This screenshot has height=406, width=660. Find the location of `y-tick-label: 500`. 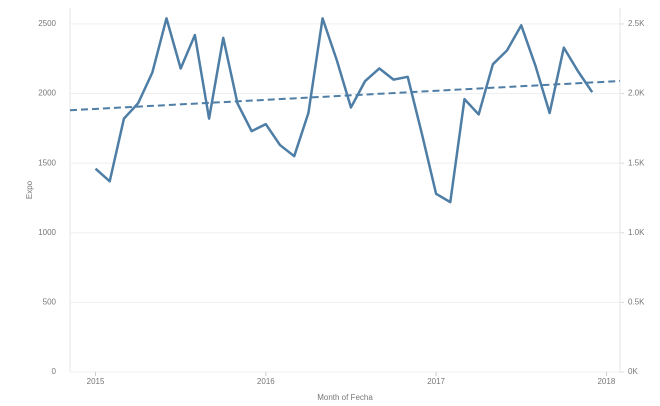

y-tick-label: 500 is located at coordinates (50, 301).